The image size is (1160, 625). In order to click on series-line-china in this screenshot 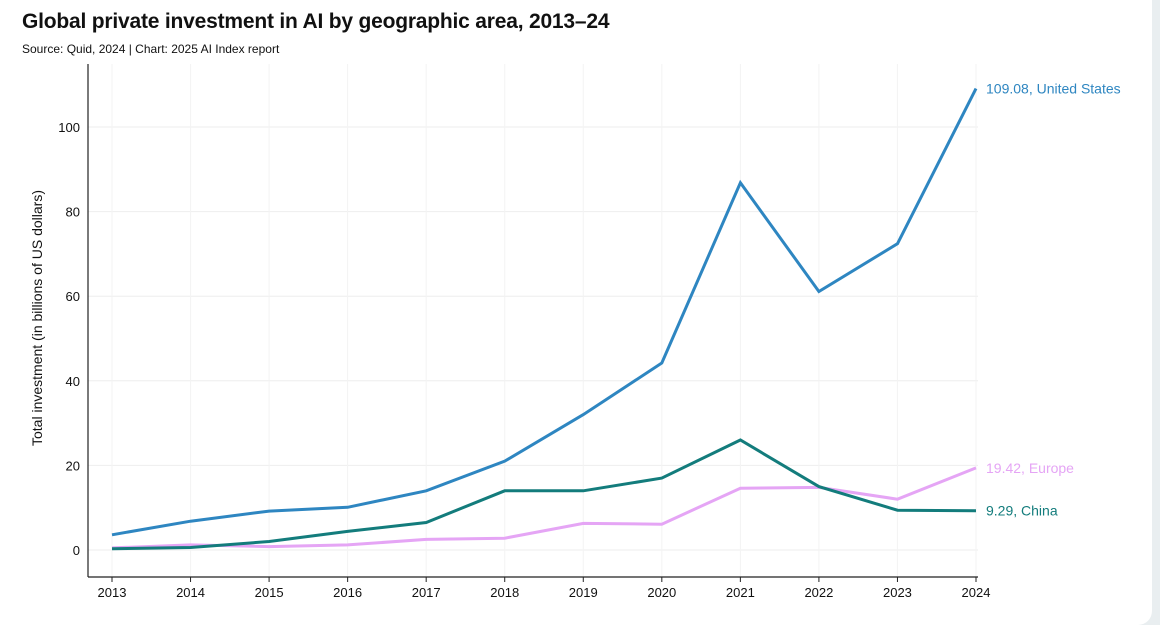, I will do `click(544, 494)`.